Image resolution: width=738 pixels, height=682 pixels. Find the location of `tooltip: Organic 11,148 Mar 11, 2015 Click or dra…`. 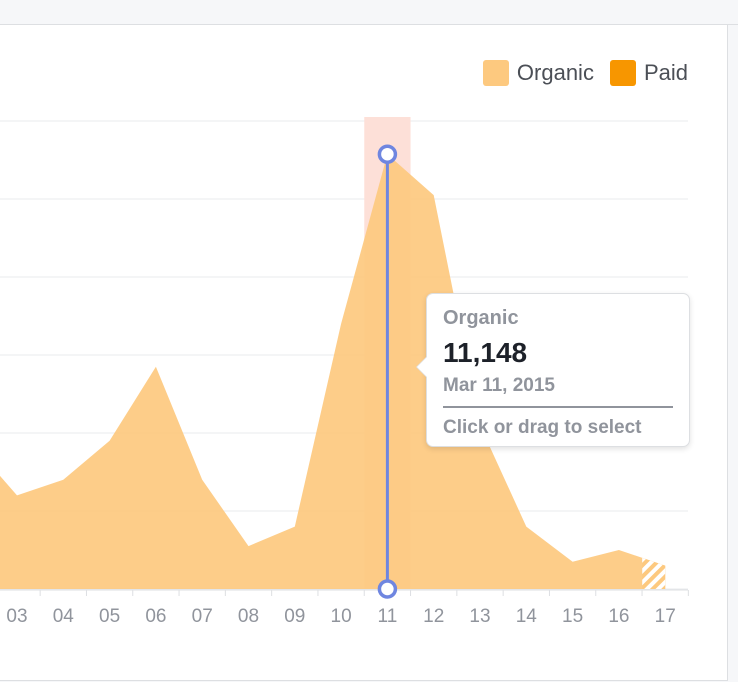

tooltip: Organic 11,148 Mar 11, 2015 Click or dra… is located at coordinates (553, 370).